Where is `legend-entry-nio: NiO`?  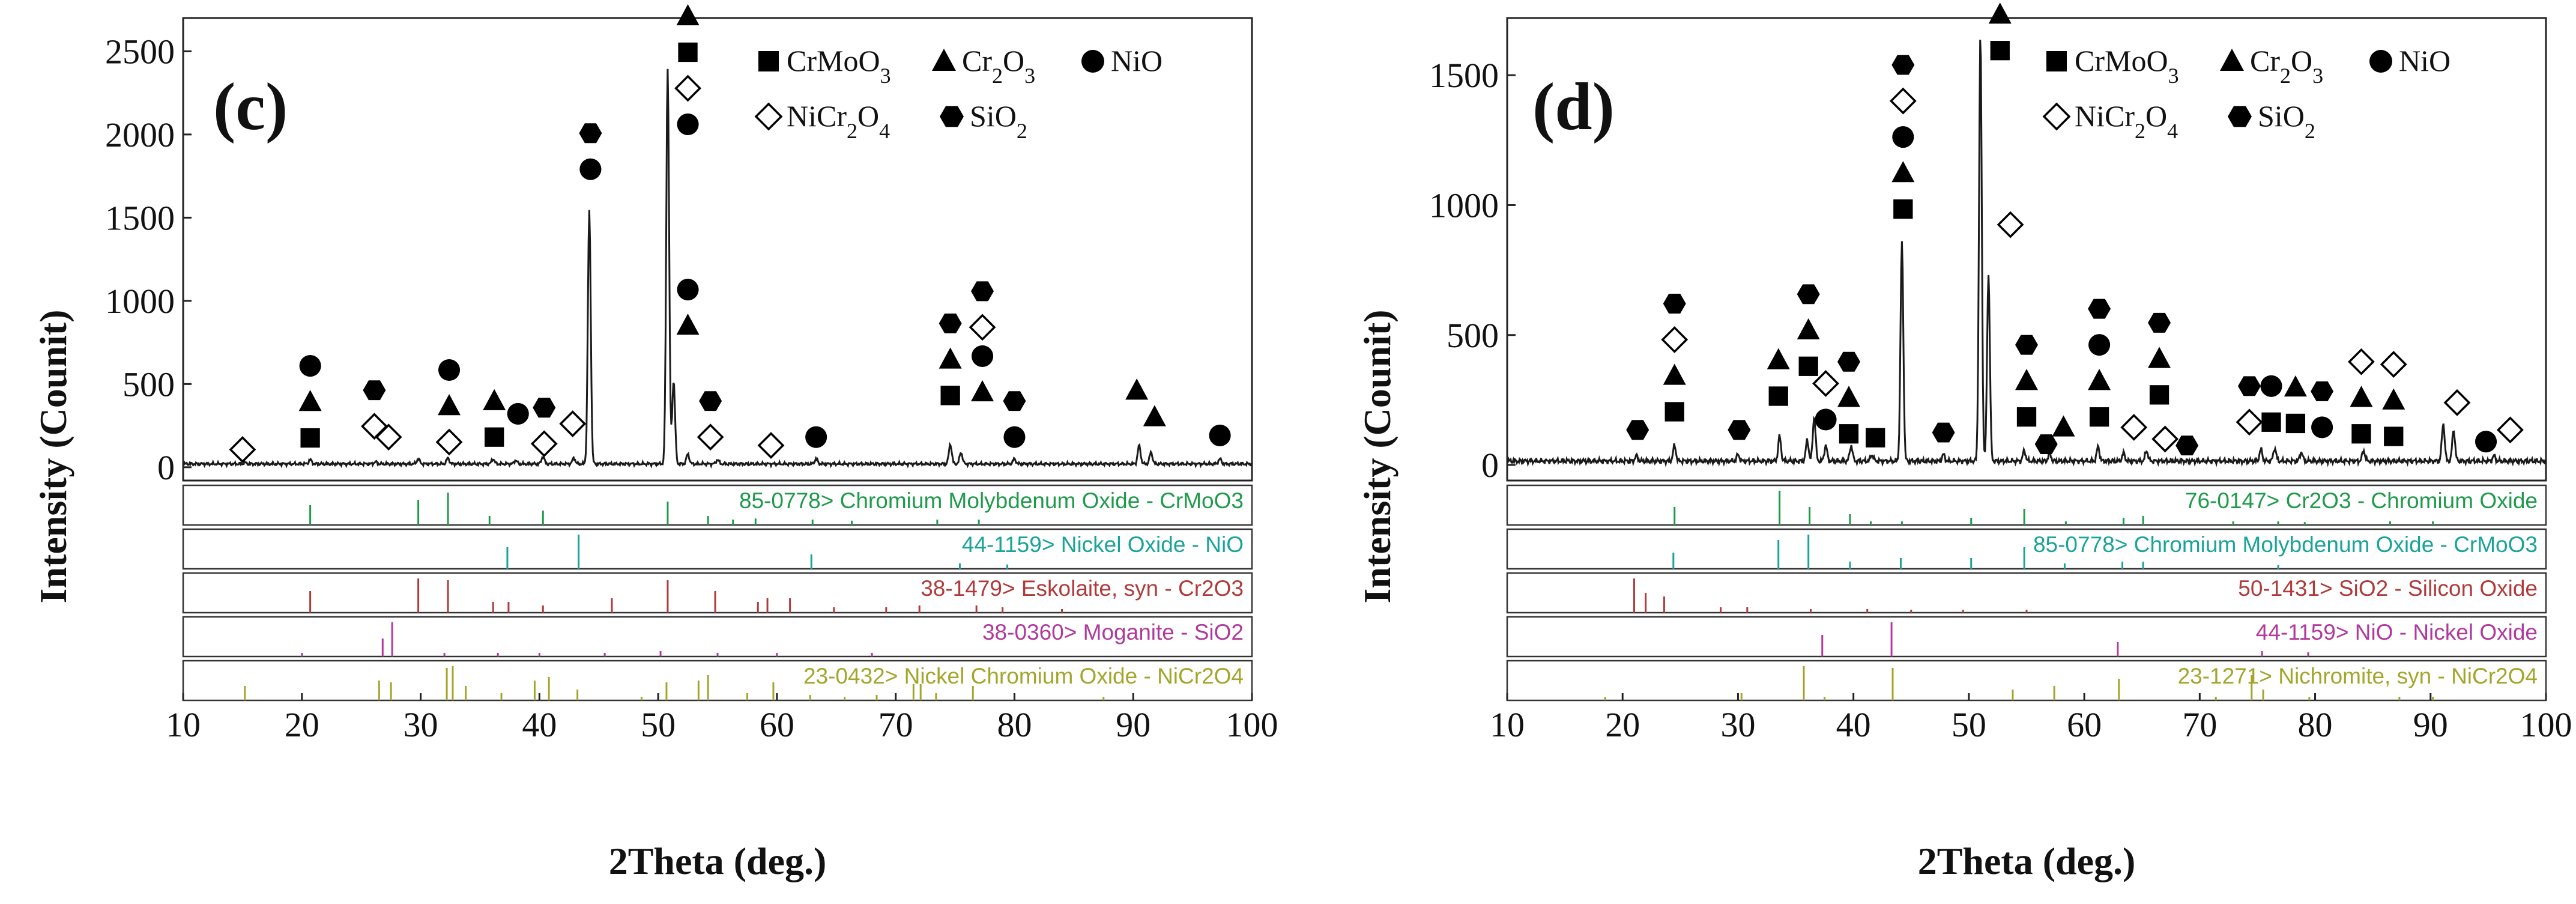
legend-entry-nio: NiO is located at coordinates (1122, 60).